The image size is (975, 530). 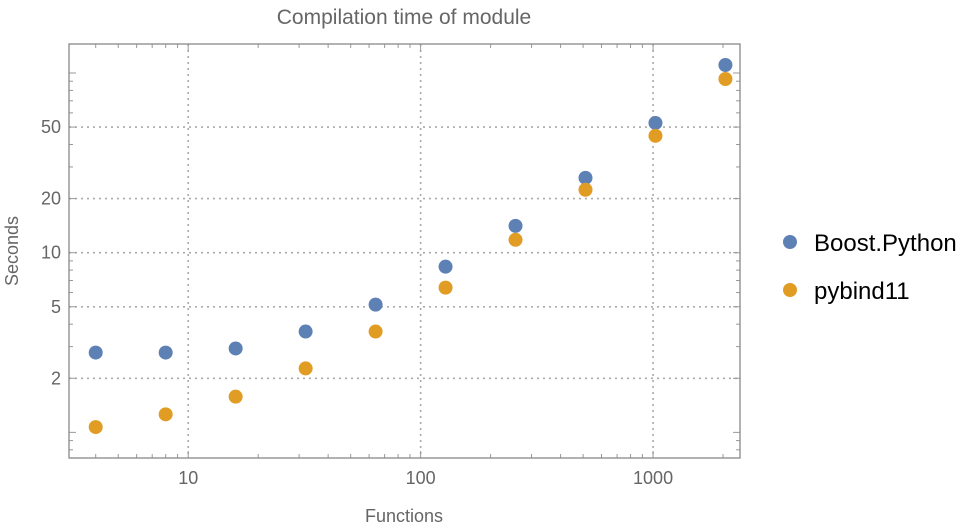 I want to click on x-axis-label: Functions, so click(x=404, y=515).